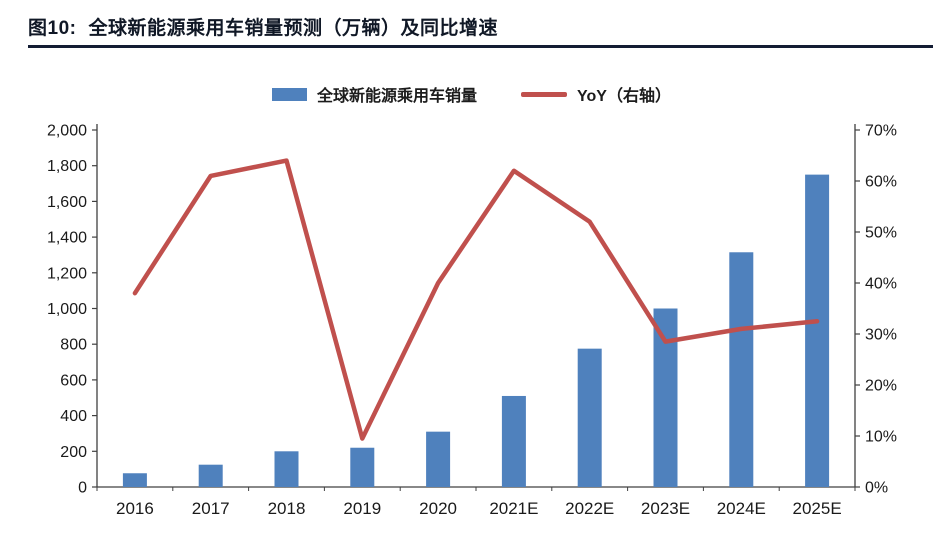  What do you see at coordinates (67, 131) in the screenshot?
I see `left-axis-tick-label: 2,000` at bounding box center [67, 131].